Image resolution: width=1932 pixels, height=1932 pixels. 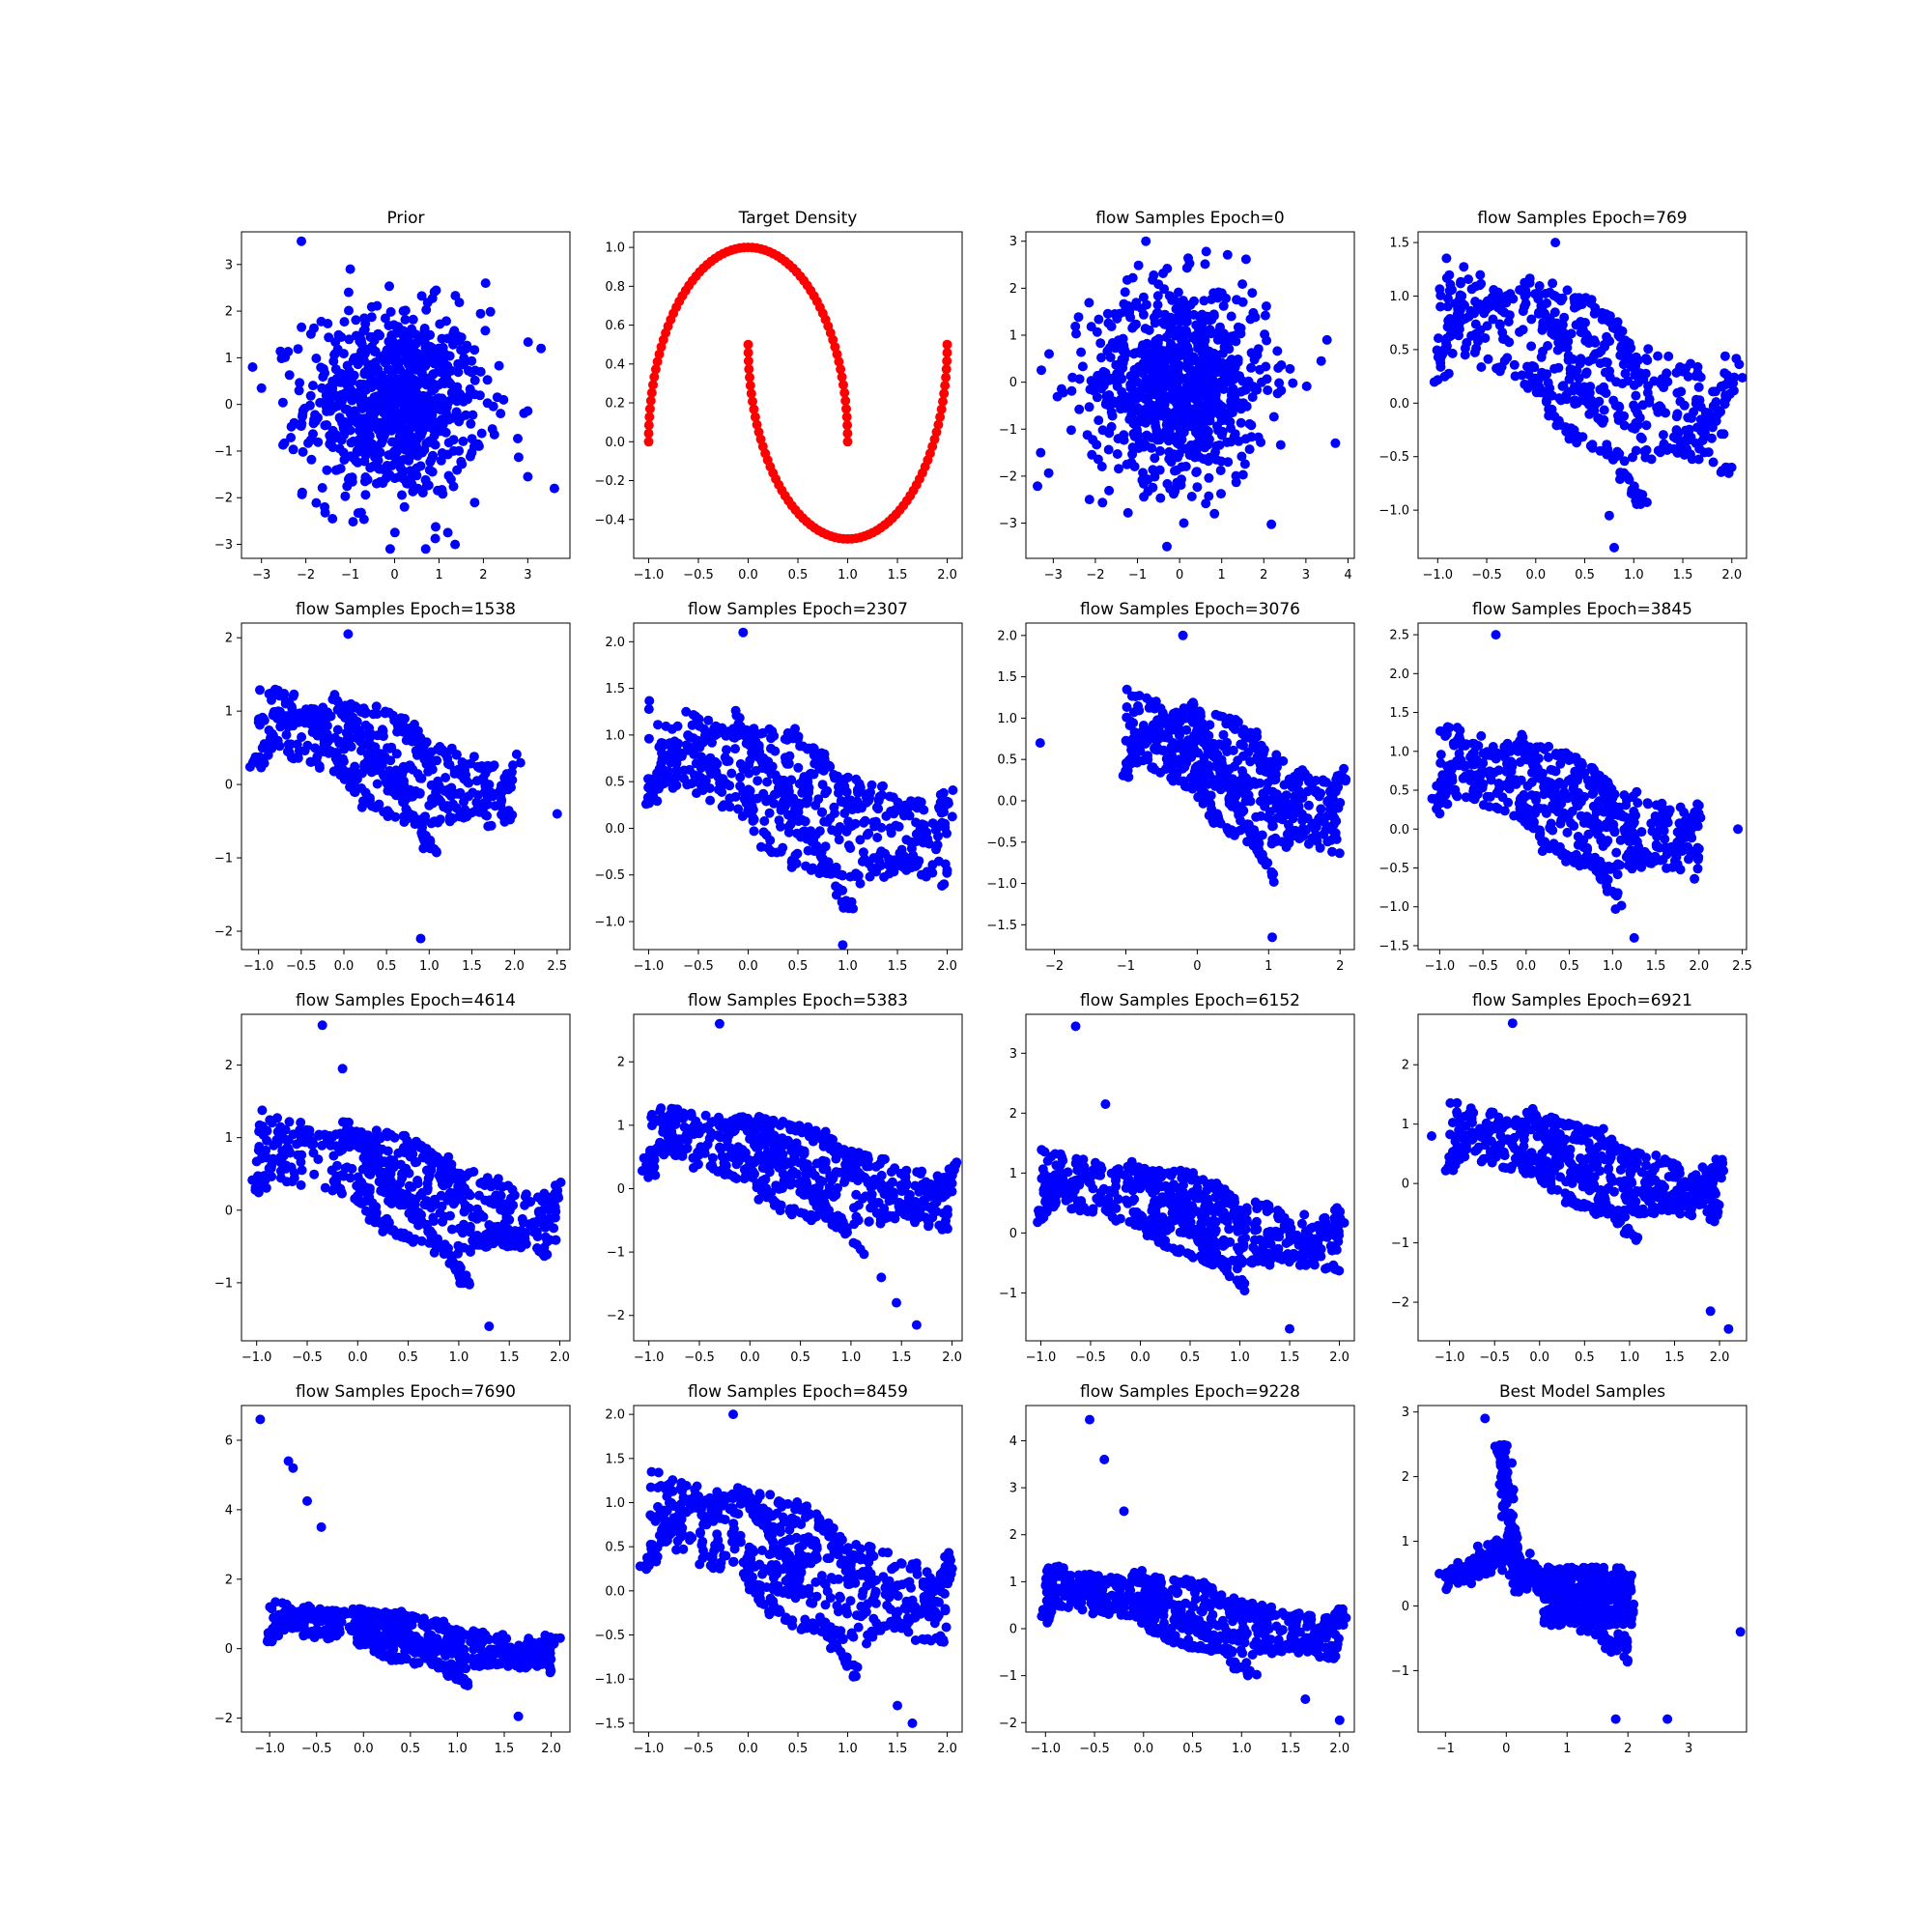 What do you see at coordinates (1393, 457) in the screenshot?
I see `y-tick-label: −0.5` at bounding box center [1393, 457].